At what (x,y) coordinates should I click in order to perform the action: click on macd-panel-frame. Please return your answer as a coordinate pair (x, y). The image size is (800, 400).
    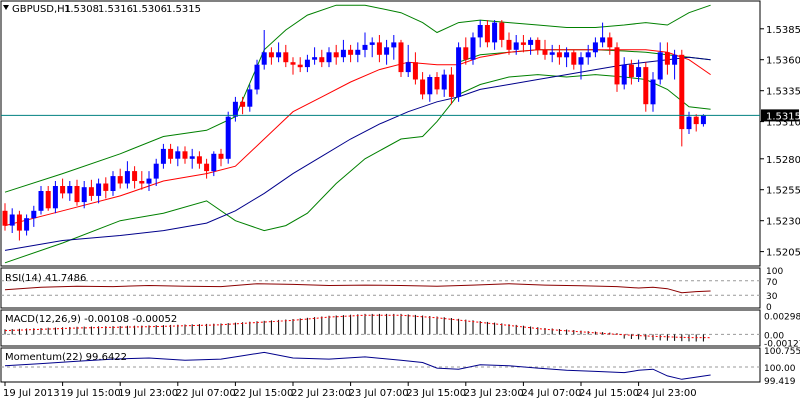
    Looking at the image, I should click on (380, 328).